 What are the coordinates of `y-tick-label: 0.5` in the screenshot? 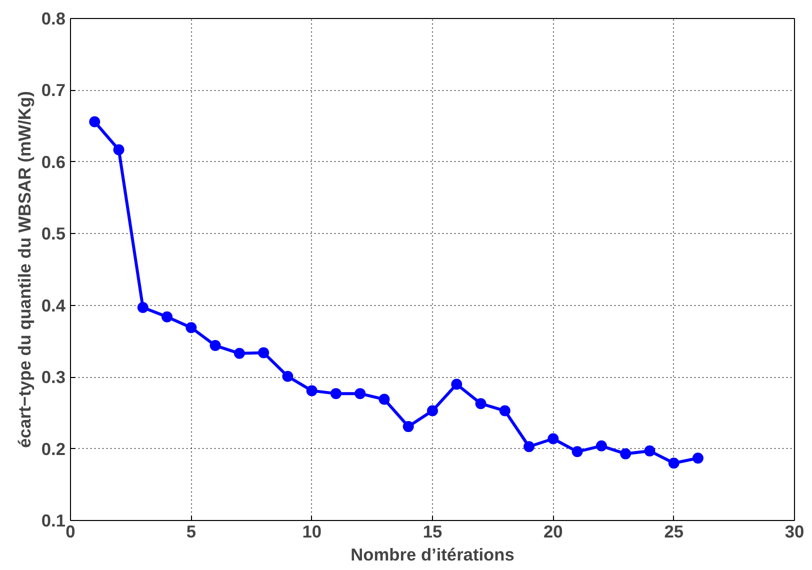 It's located at (53, 234).